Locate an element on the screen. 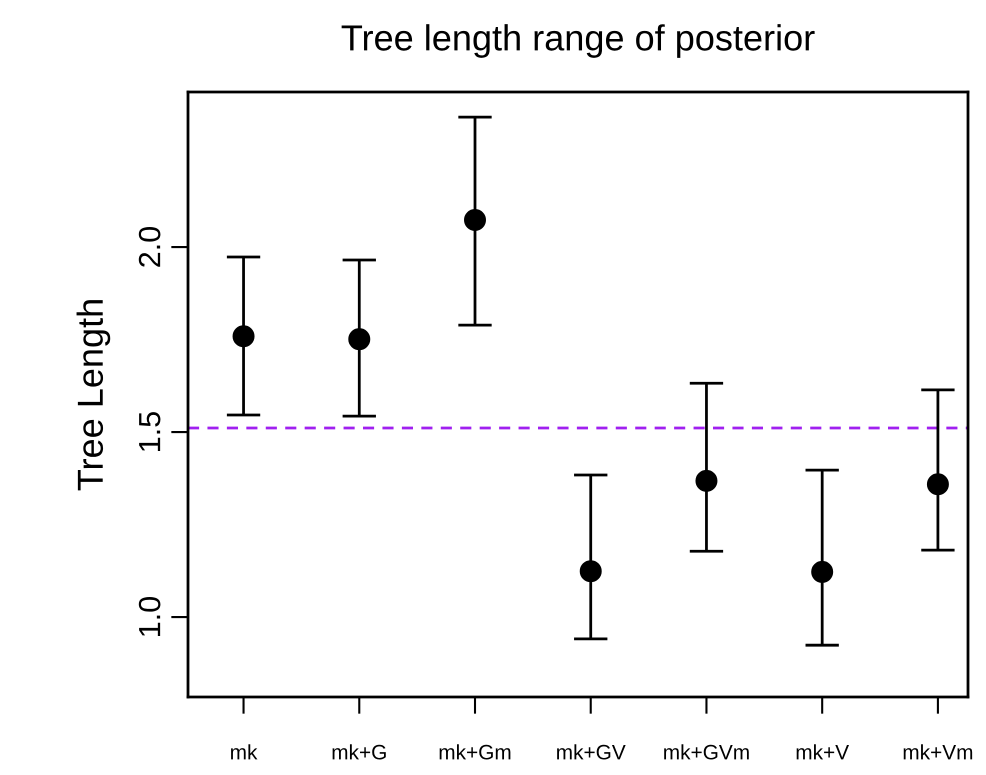 Image resolution: width=986 pixels, height=775 pixels. x-tick-label: mk+Gm is located at coordinates (475, 752).